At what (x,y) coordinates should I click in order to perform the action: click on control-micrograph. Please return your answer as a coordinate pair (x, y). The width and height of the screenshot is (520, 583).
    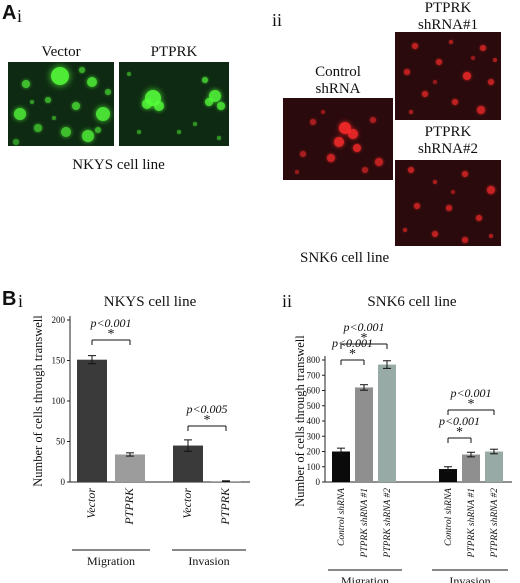
    Looking at the image, I should click on (338, 139).